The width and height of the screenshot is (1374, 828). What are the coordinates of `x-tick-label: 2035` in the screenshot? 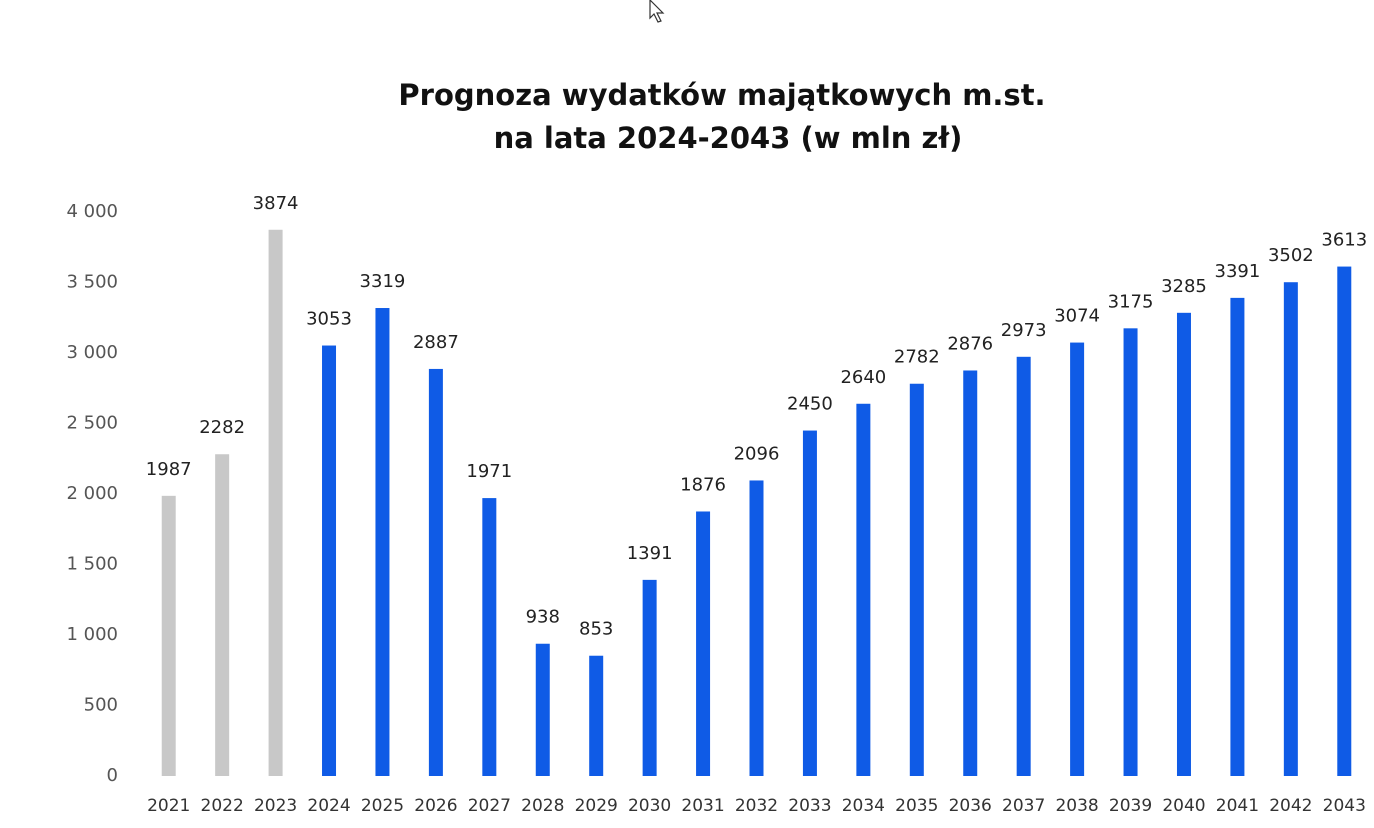 It's located at (916, 806).